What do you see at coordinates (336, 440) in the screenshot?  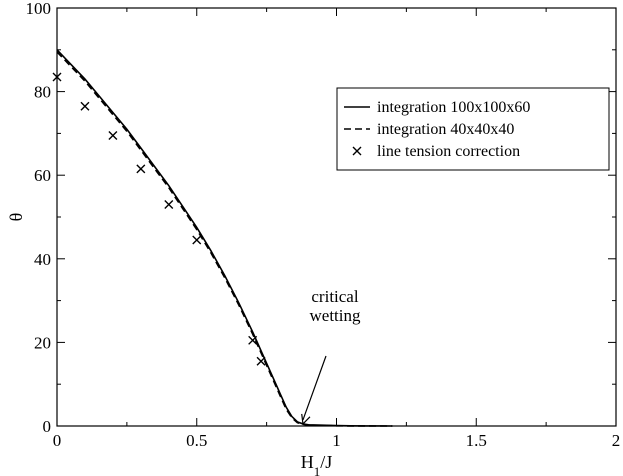 I see `x-tick-label: 1` at bounding box center [336, 440].